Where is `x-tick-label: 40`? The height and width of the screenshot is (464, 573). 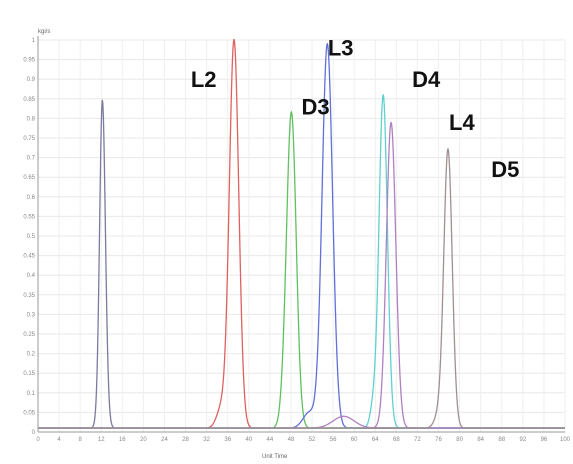 x-tick-label: 40 is located at coordinates (248, 440).